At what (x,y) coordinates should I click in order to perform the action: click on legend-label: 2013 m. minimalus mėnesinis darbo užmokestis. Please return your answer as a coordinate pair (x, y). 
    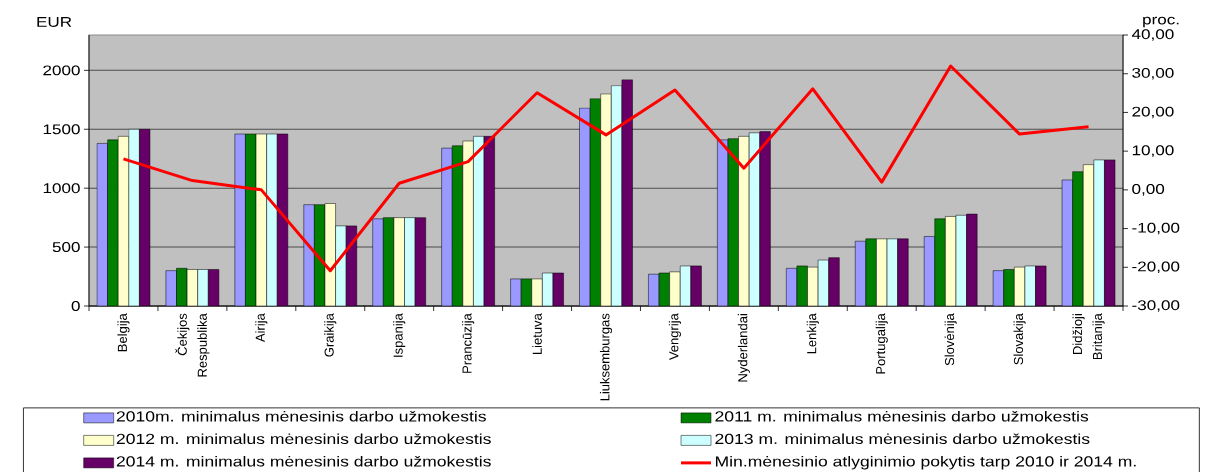
    Looking at the image, I should click on (902, 439).